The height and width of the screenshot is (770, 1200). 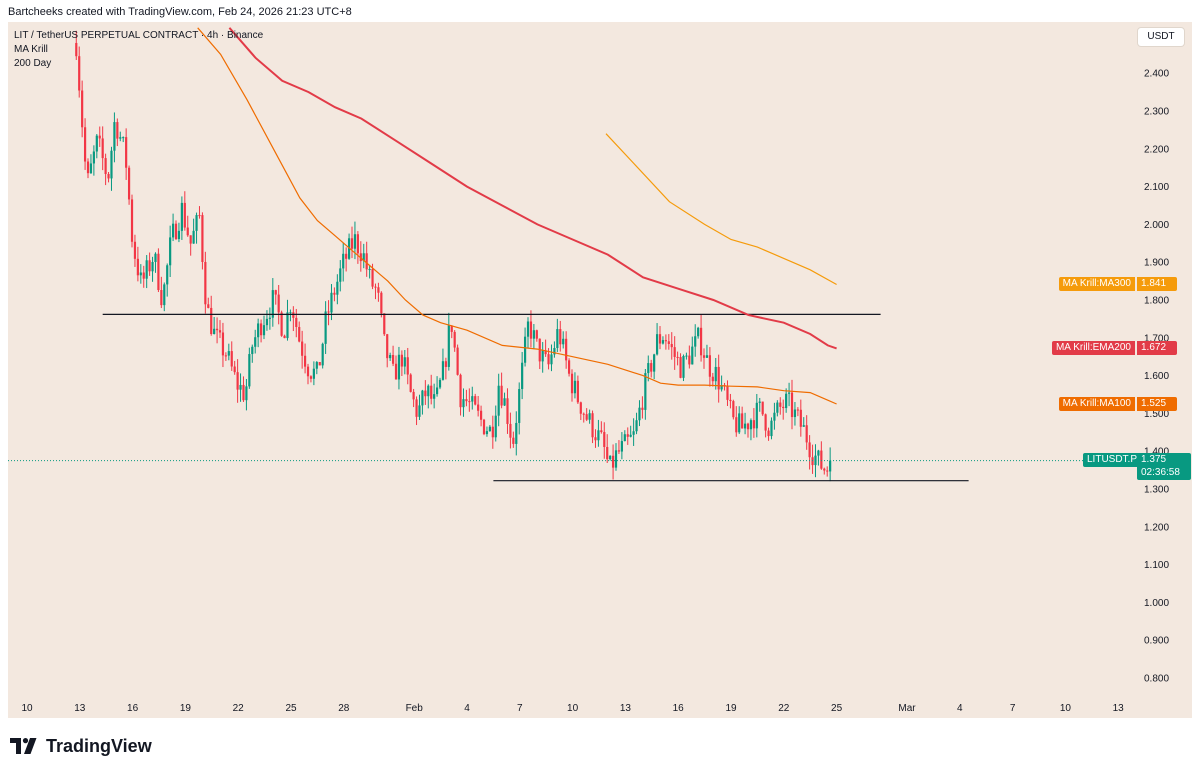 I want to click on tradingview-logo: TradingView, so click(x=81, y=746).